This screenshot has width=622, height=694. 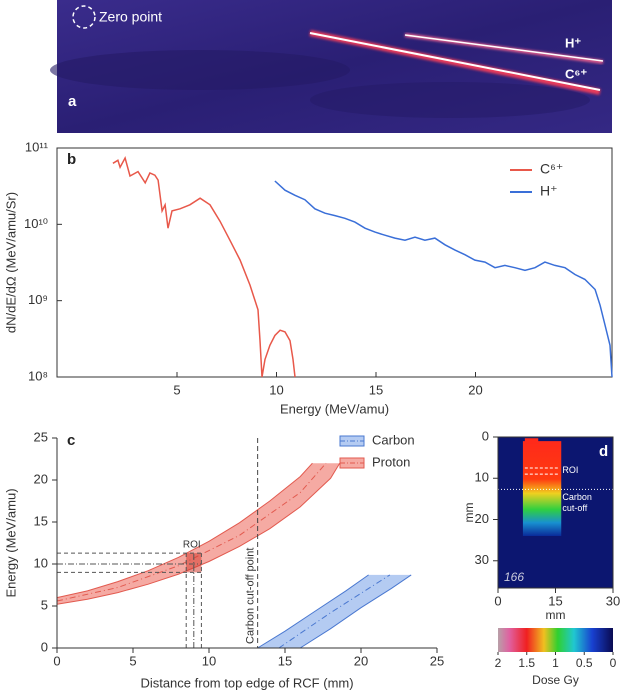 What do you see at coordinates (71, 440) in the screenshot?
I see `panel-label: c` at bounding box center [71, 440].